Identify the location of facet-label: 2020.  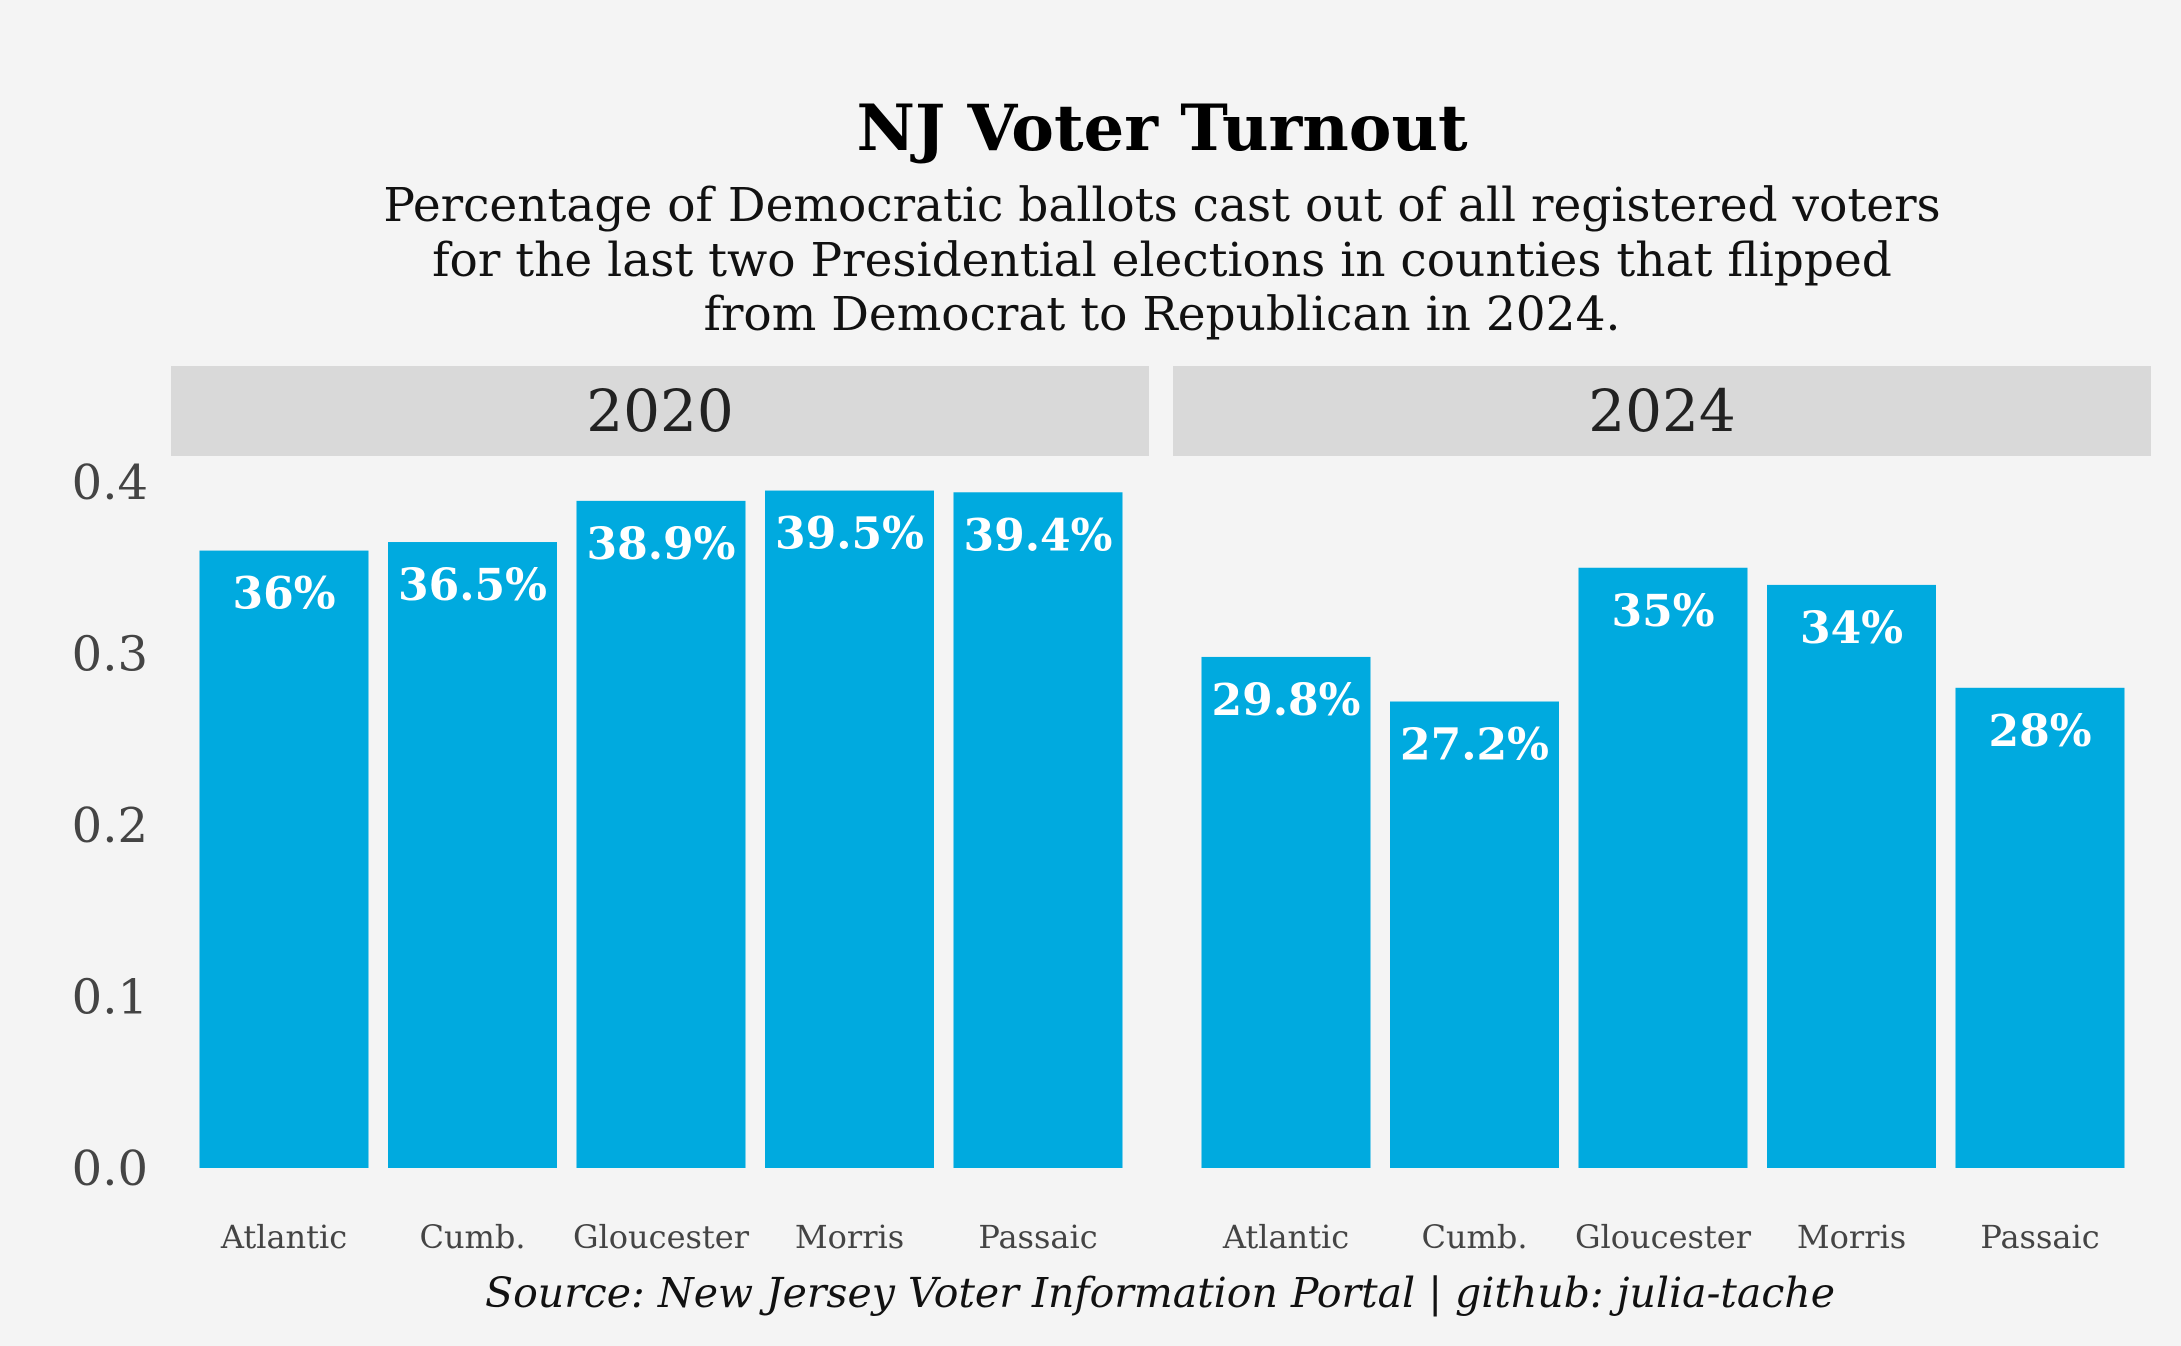
(660, 411).